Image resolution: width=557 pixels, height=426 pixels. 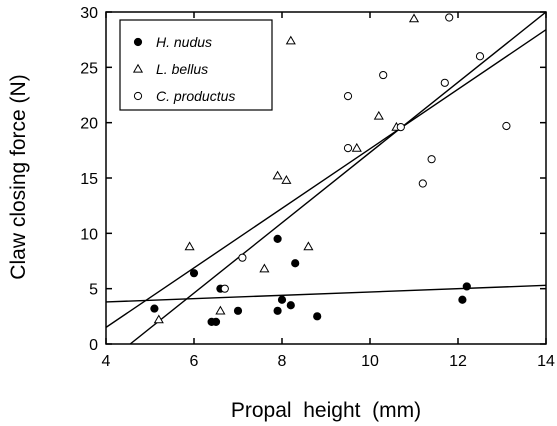 I want to click on x-tick-label: 8, so click(x=282, y=361).